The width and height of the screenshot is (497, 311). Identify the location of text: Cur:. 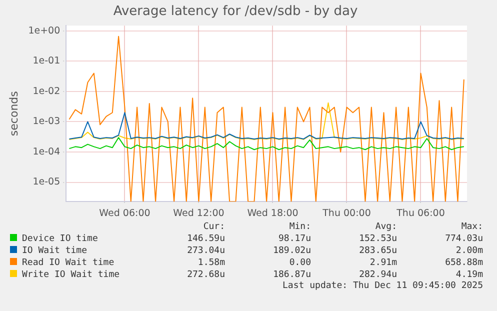
(213, 227).